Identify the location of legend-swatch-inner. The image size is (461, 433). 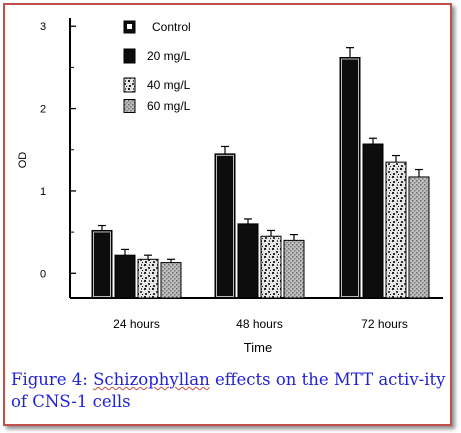
(129, 26).